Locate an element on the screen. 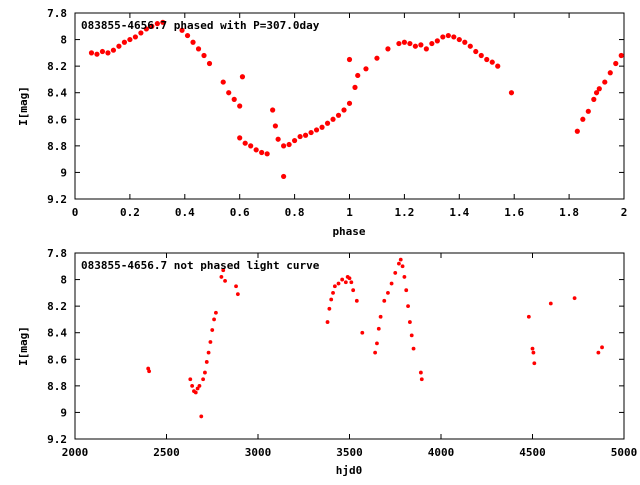  x-tick-label: 1.4 is located at coordinates (459, 212).